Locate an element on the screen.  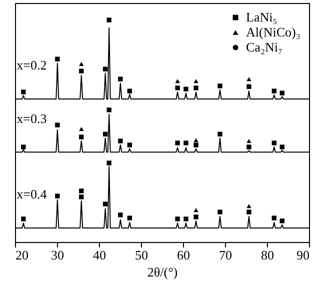
x-axis-title: 2θ/(°) is located at coordinates (162, 272).